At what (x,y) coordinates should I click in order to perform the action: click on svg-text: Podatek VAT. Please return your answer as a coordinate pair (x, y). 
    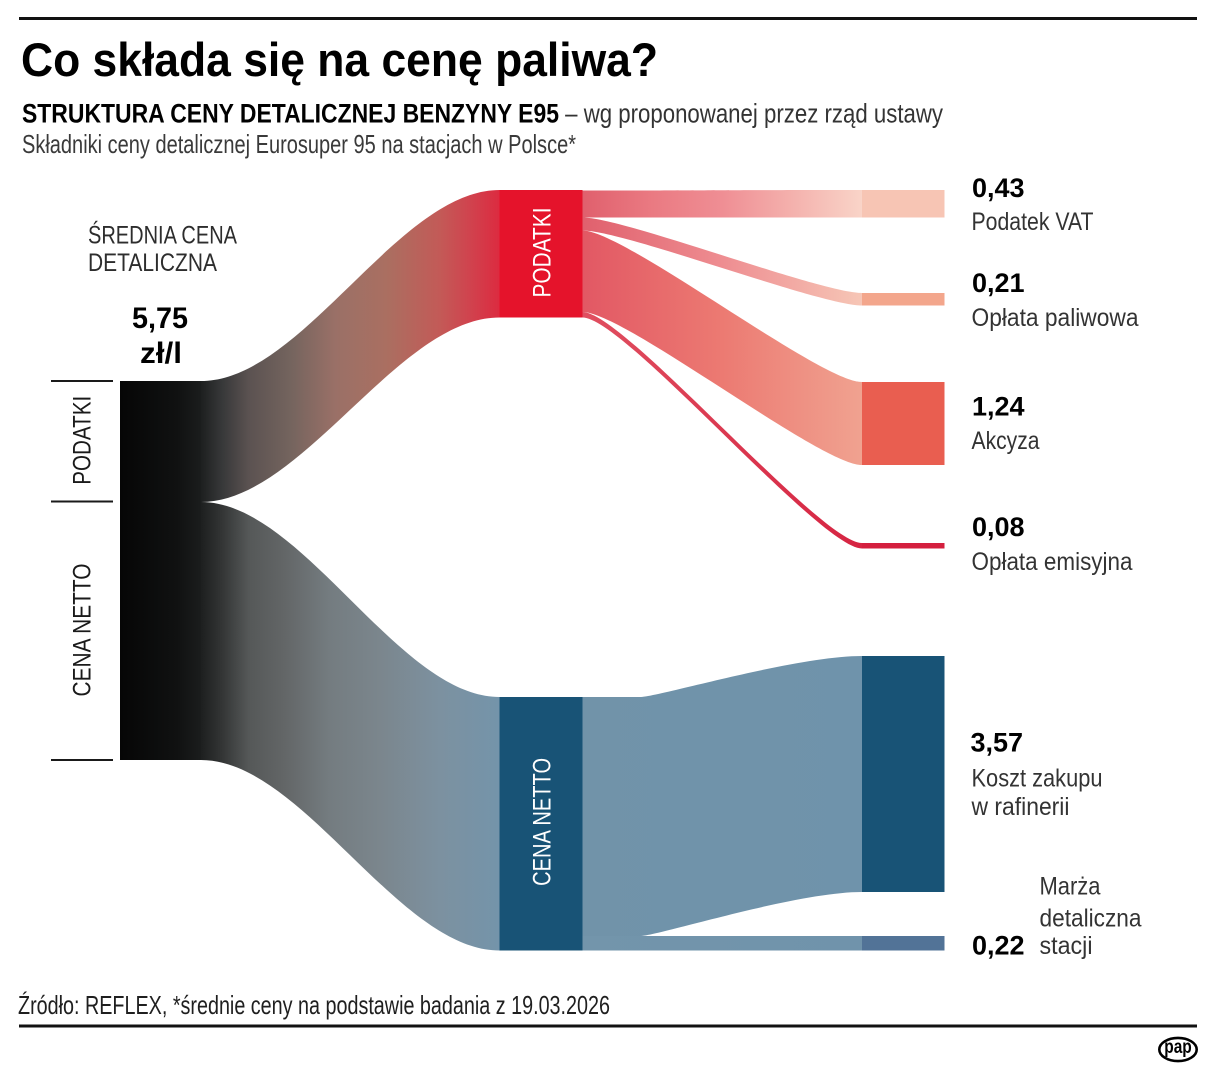
    Looking at the image, I should click on (1033, 222).